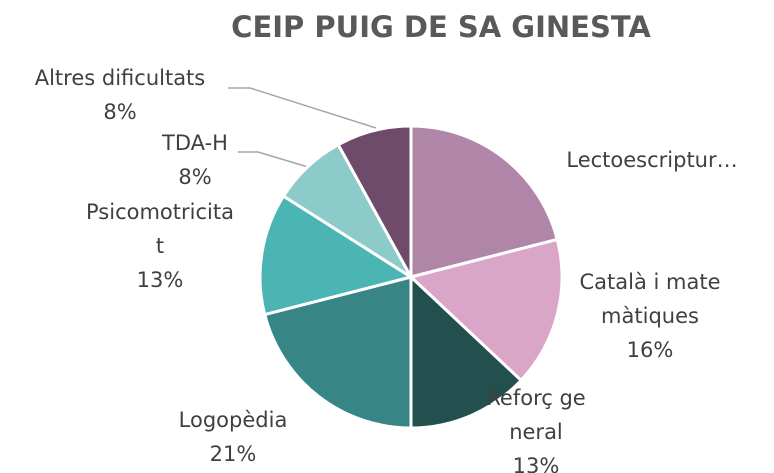  Describe the element at coordinates (650, 299) in the screenshot. I see `slice-label: Català i matemàtiques` at that location.